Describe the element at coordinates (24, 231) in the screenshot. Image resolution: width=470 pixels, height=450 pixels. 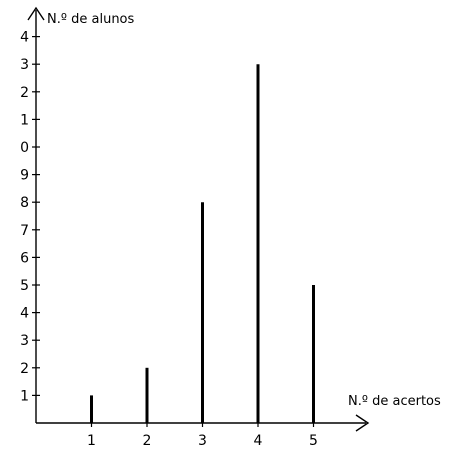
I see `y-tick-label: 7` at that location.